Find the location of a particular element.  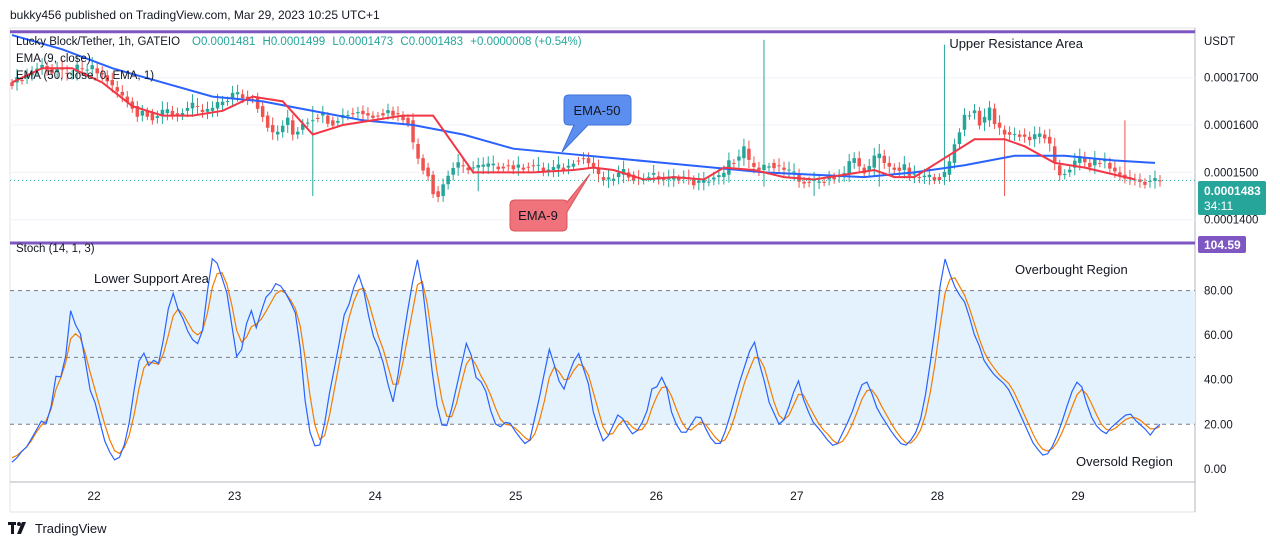

currency-label: USDT is located at coordinates (1219, 42).